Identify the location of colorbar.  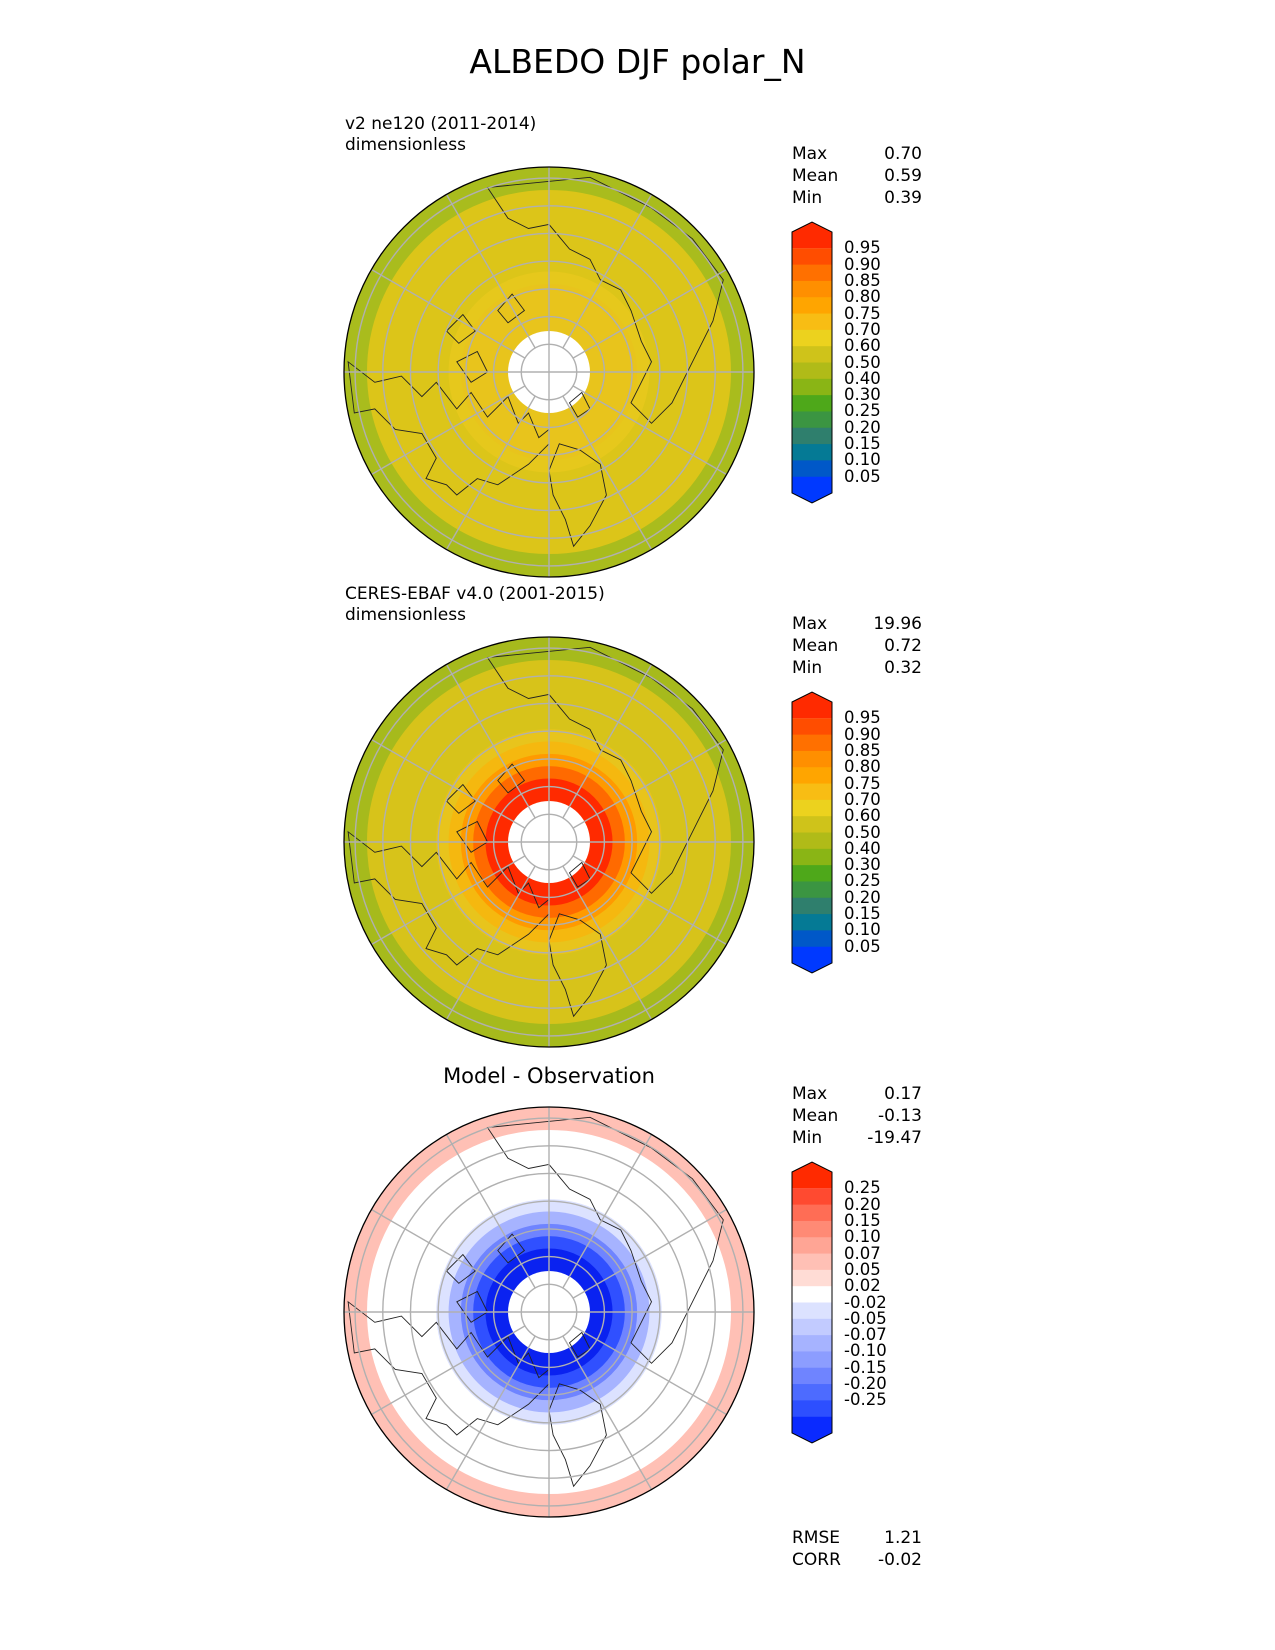
(812, 1302).